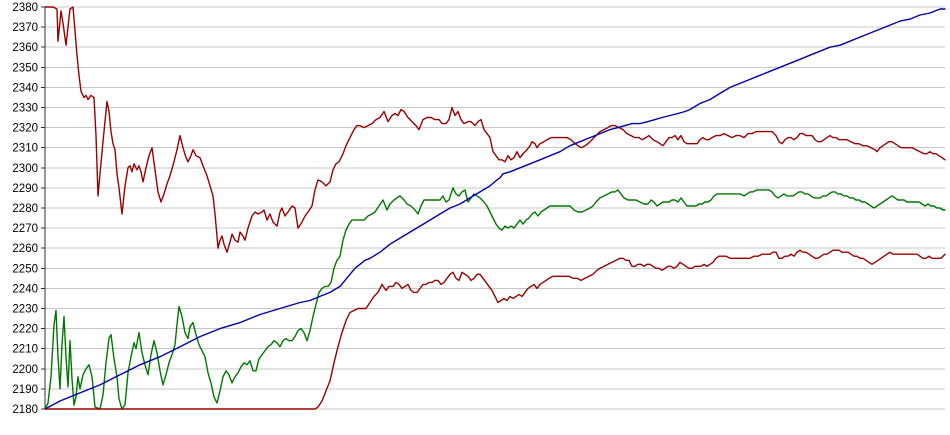 This screenshot has height=435, width=950. What do you see at coordinates (25, 249) in the screenshot?
I see `y-axis-tick-label: 2260` at bounding box center [25, 249].